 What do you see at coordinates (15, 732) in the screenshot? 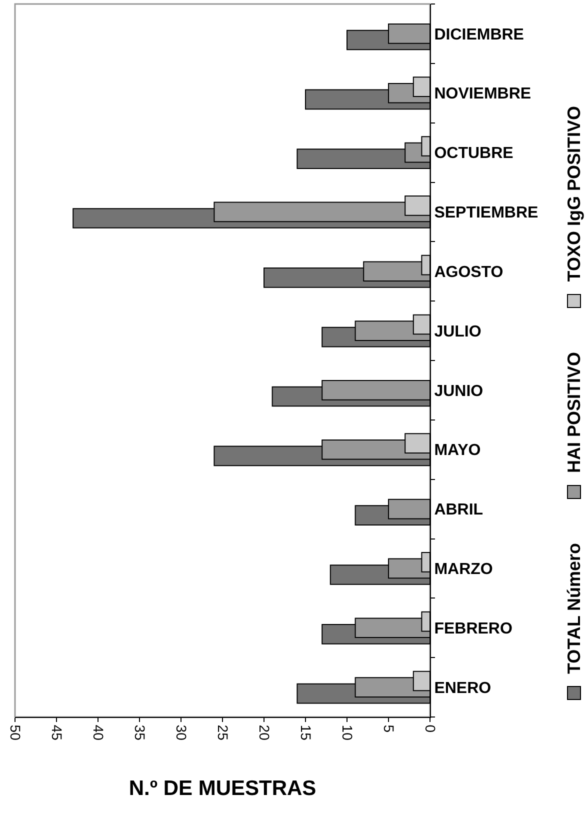
I see `x-tick-label: 50` at bounding box center [15, 732].